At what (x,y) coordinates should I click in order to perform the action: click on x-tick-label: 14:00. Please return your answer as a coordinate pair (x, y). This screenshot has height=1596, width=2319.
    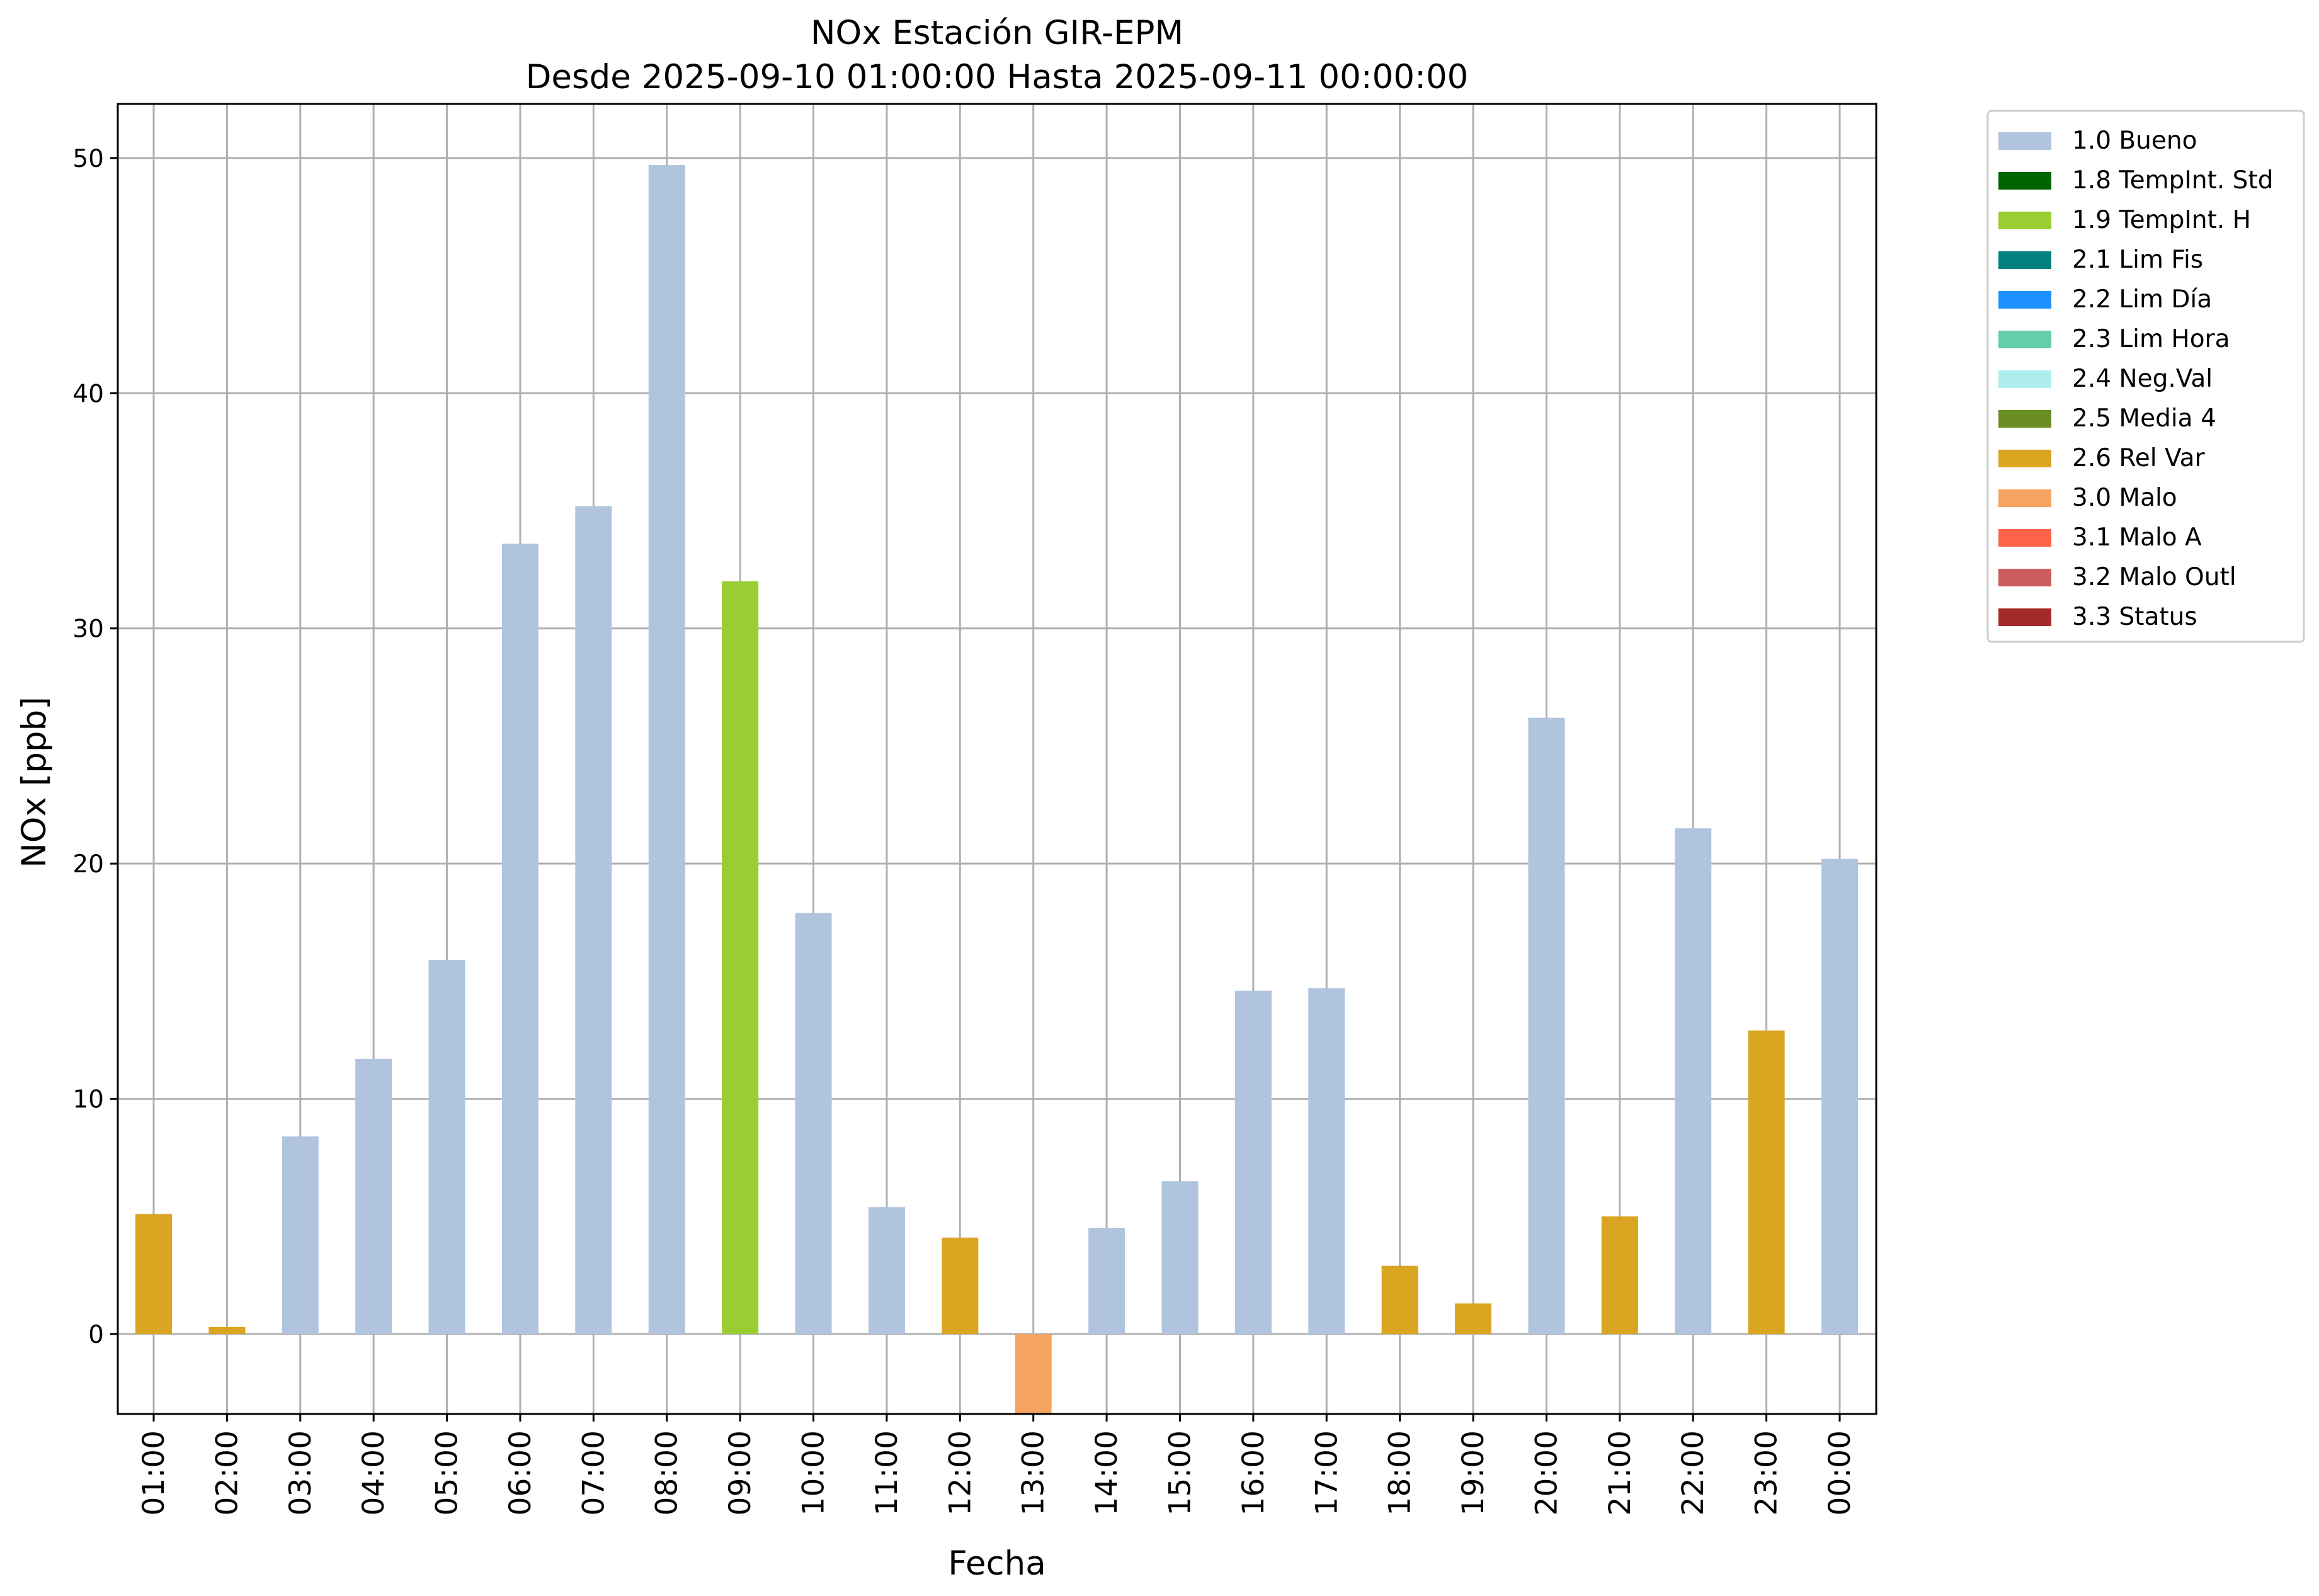
    Looking at the image, I should click on (1107, 1472).